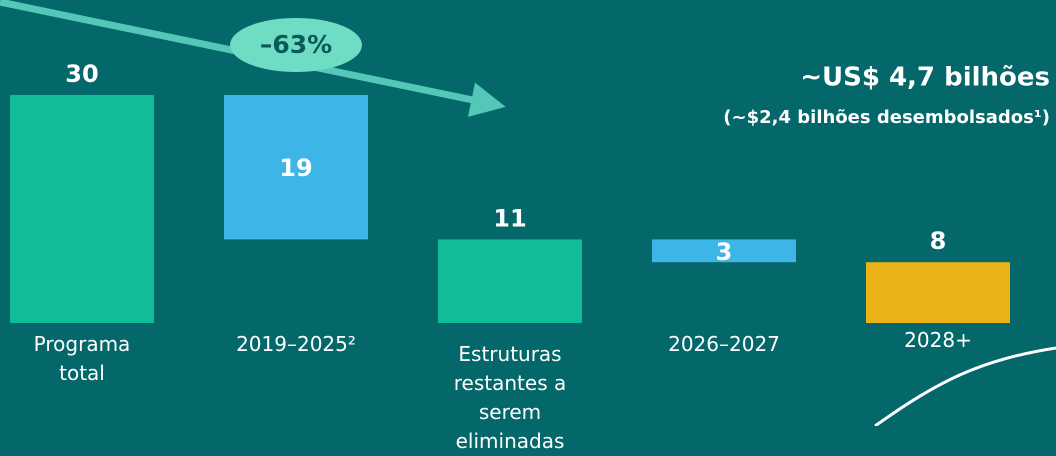 This screenshot has height=456, width=1056. Describe the element at coordinates (509, 218) in the screenshot. I see `value-label: 11` at that location.